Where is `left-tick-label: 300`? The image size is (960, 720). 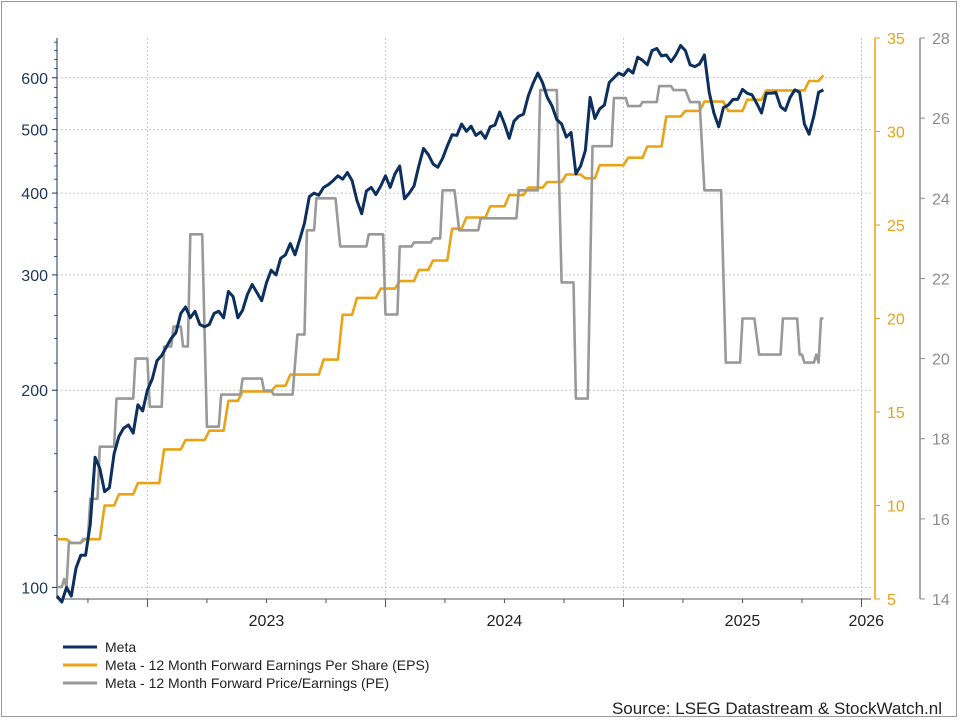
left-tick-label: 300 is located at coordinates (34, 276).